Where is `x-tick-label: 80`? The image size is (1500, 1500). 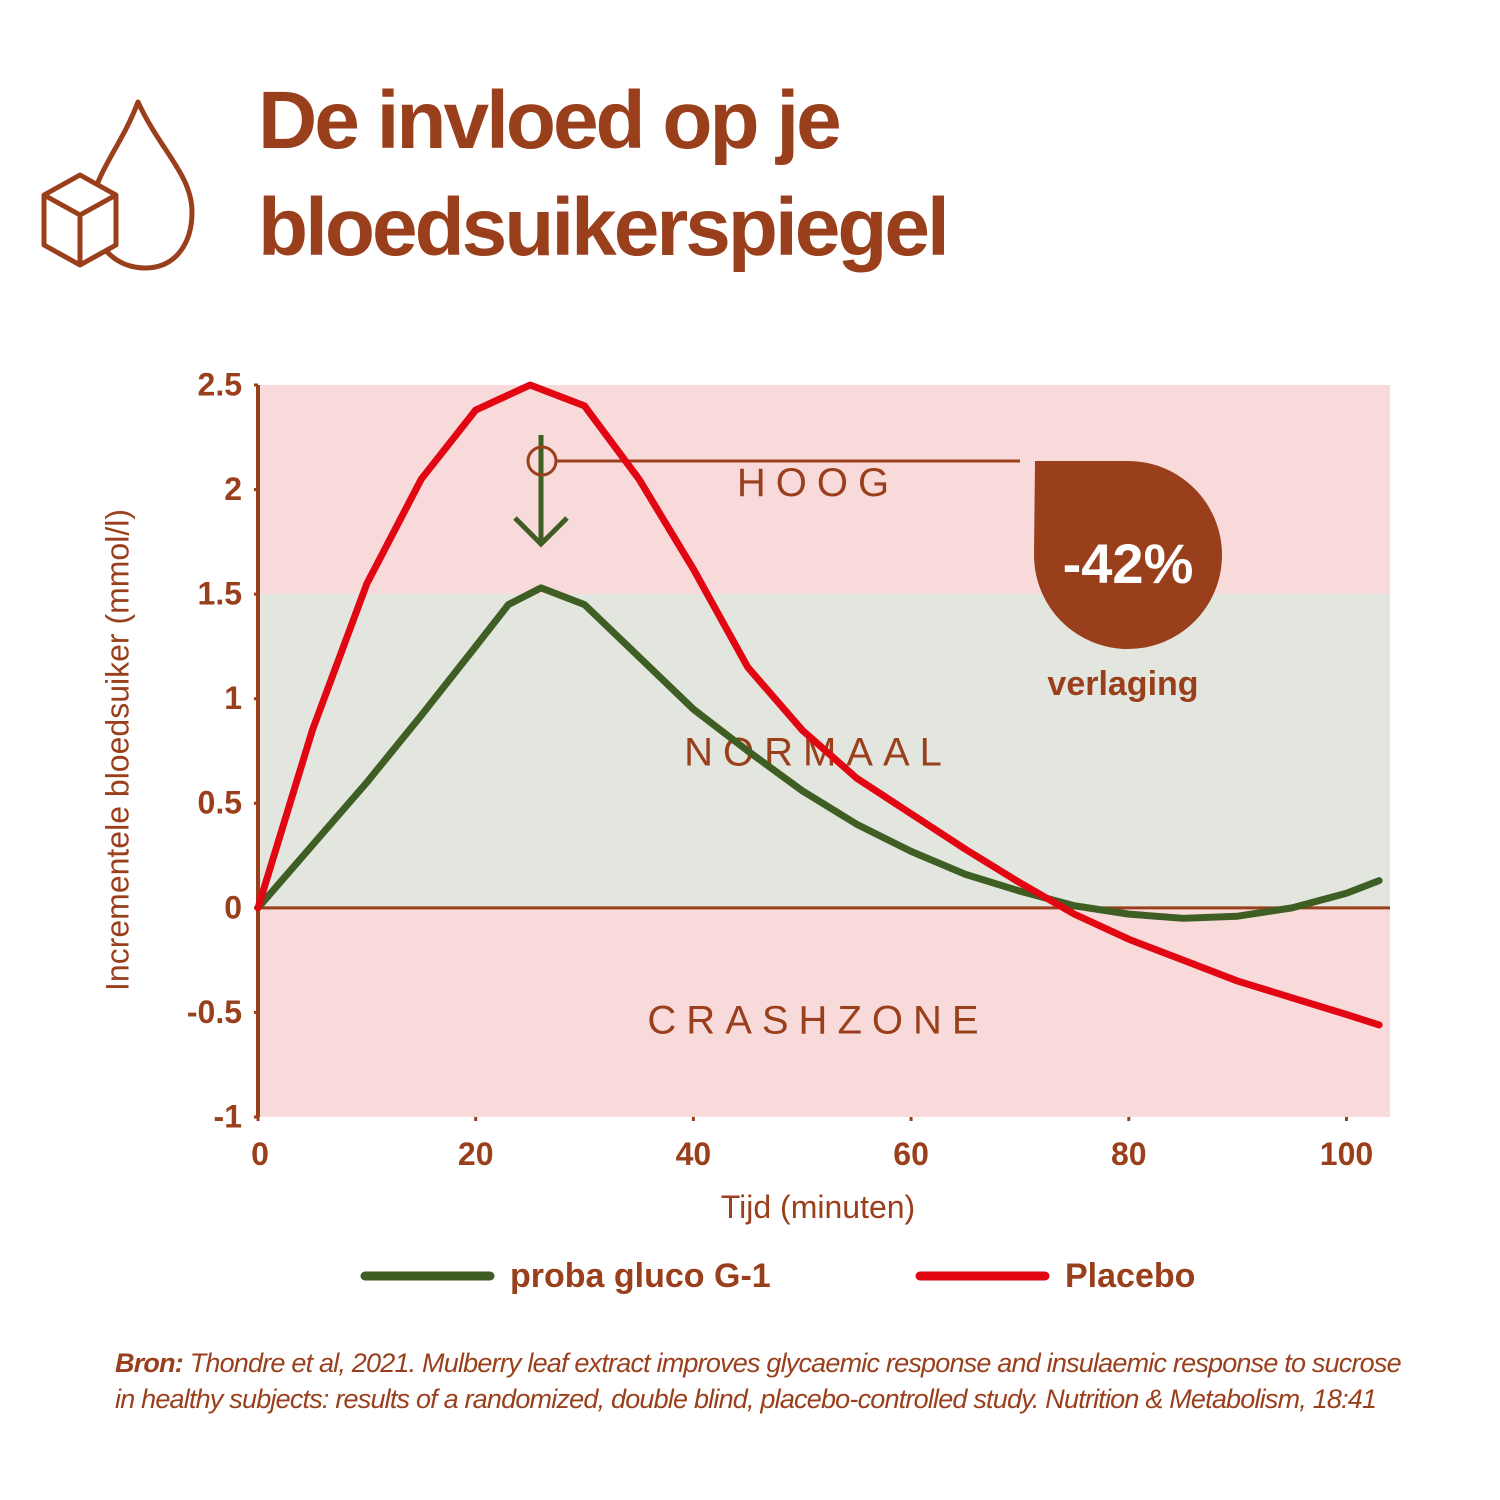
x-tick-label: 80 is located at coordinates (1129, 1154).